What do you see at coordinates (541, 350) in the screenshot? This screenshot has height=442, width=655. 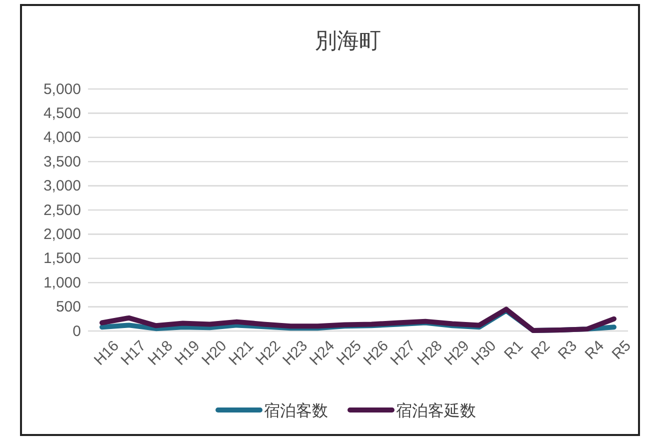 I see `x-tick-label: R2` at bounding box center [541, 350].